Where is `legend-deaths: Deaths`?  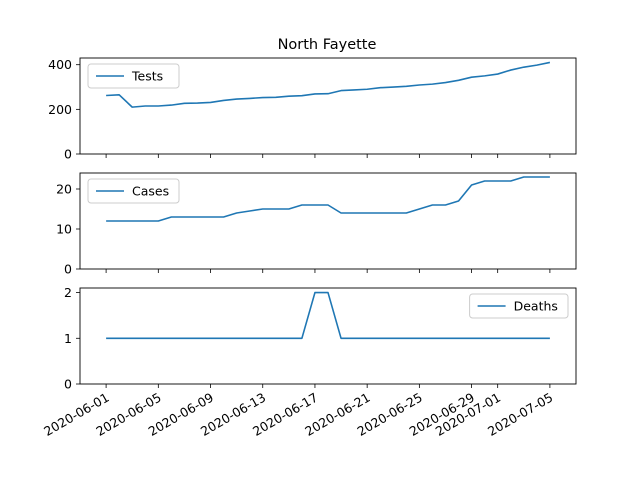
legend-deaths: Deaths is located at coordinates (519, 306).